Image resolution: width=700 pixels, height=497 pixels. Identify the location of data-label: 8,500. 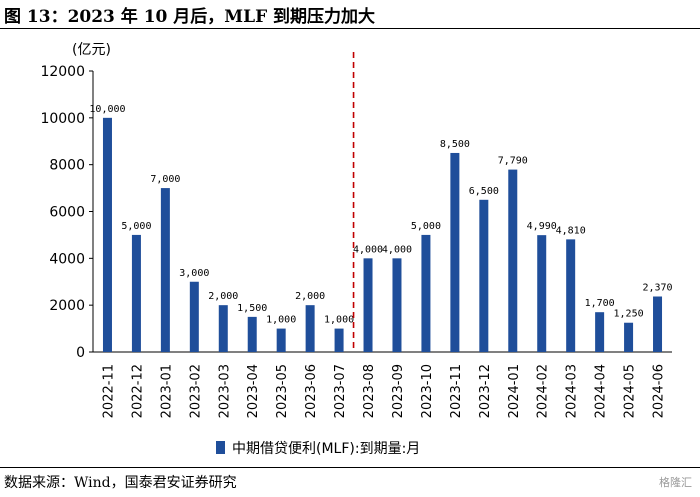
(455, 144).